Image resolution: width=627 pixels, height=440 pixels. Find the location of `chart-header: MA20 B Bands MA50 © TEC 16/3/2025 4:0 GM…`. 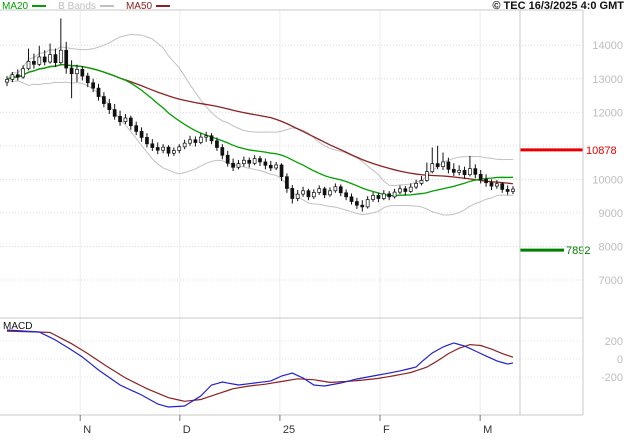

chart-header: MA20 B Bands MA50 © TEC 16/3/2025 4:0 GM… is located at coordinates (313, 6).